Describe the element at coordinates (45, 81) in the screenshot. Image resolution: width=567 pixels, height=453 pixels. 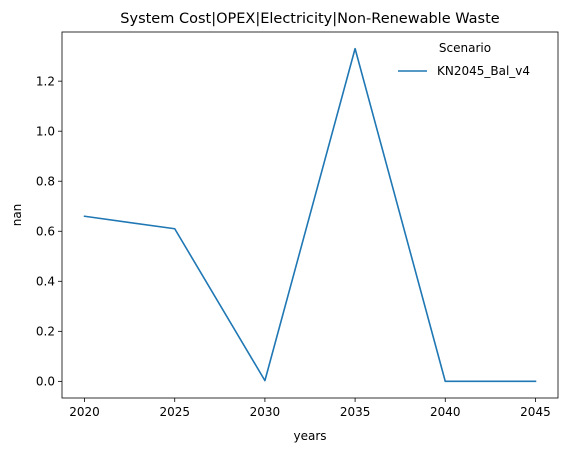
I see `y-tick-label: 1.2` at that location.